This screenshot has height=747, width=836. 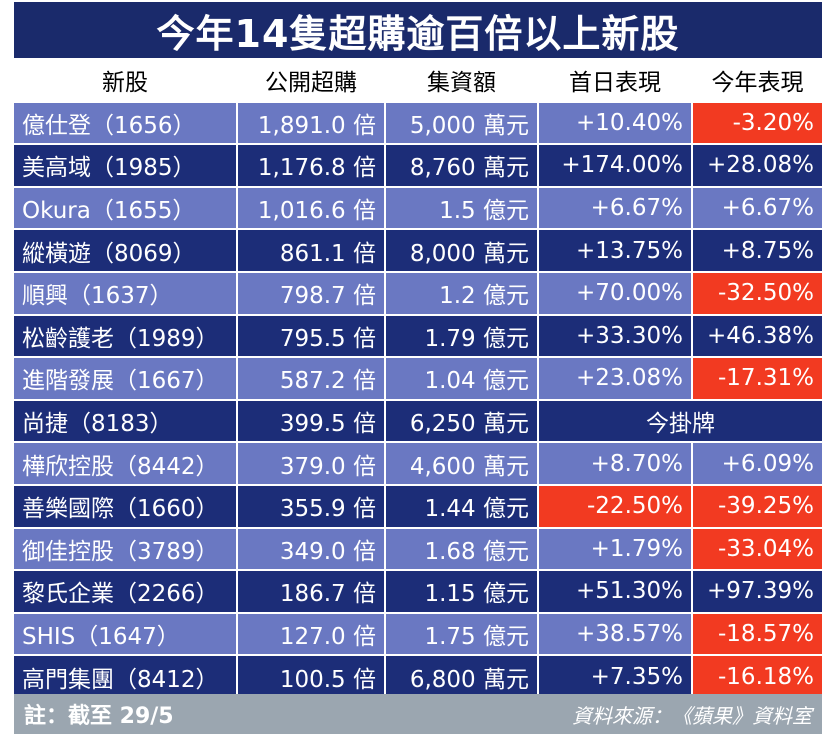 What do you see at coordinates (461, 165) in the screenshot?
I see `cell-funds-raised: 8,760 萬元` at bounding box center [461, 165].